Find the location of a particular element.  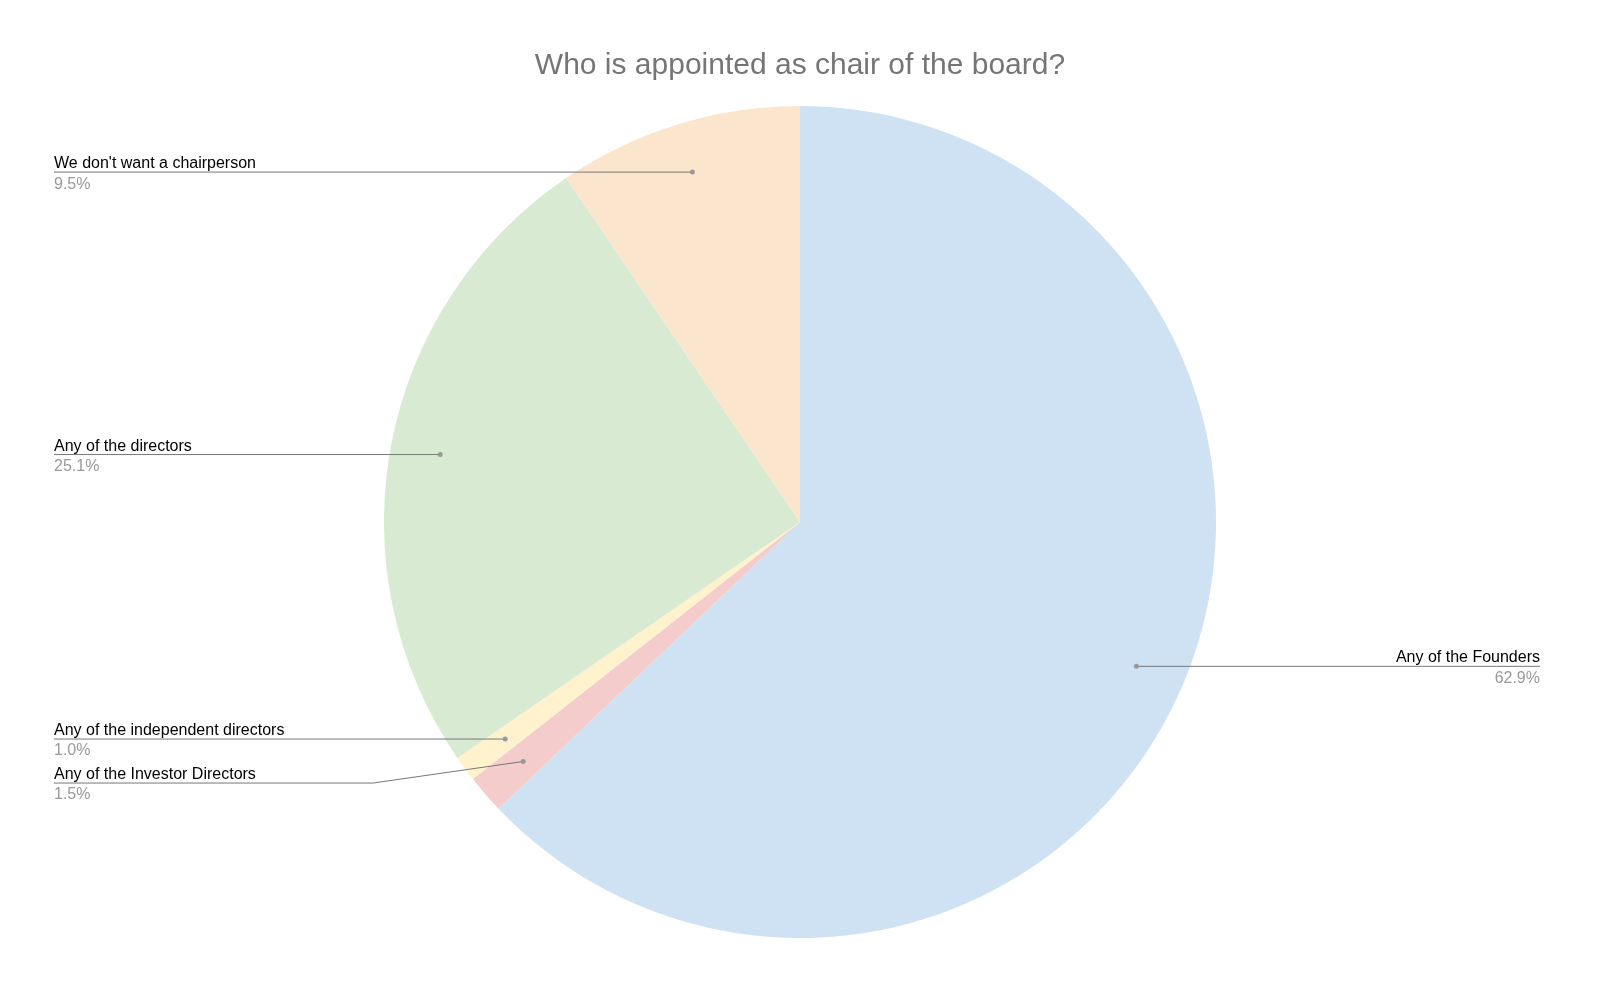

data-label: 9.5% is located at coordinates (72, 183).